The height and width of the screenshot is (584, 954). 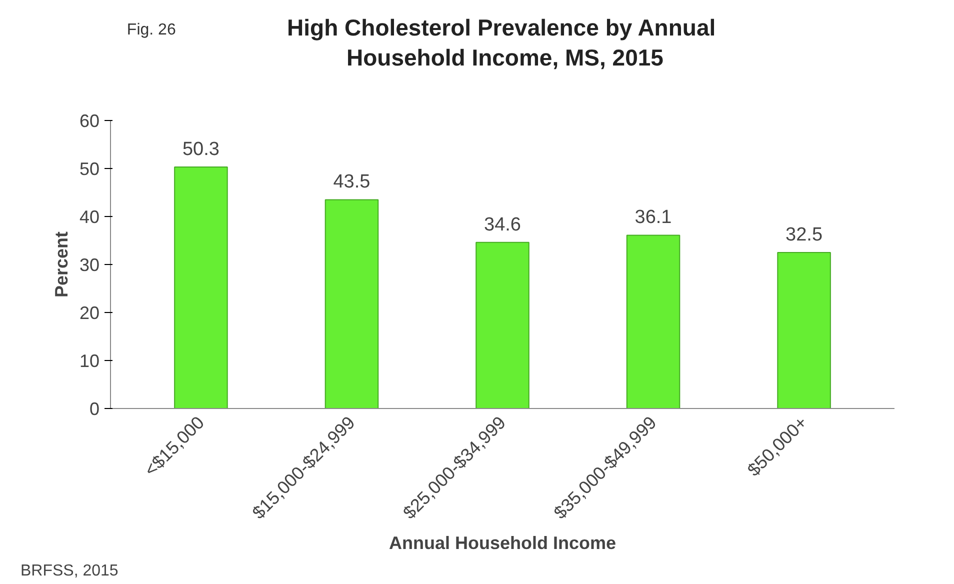 What do you see at coordinates (89, 361) in the screenshot?
I see `y-tick-label: 10` at bounding box center [89, 361].